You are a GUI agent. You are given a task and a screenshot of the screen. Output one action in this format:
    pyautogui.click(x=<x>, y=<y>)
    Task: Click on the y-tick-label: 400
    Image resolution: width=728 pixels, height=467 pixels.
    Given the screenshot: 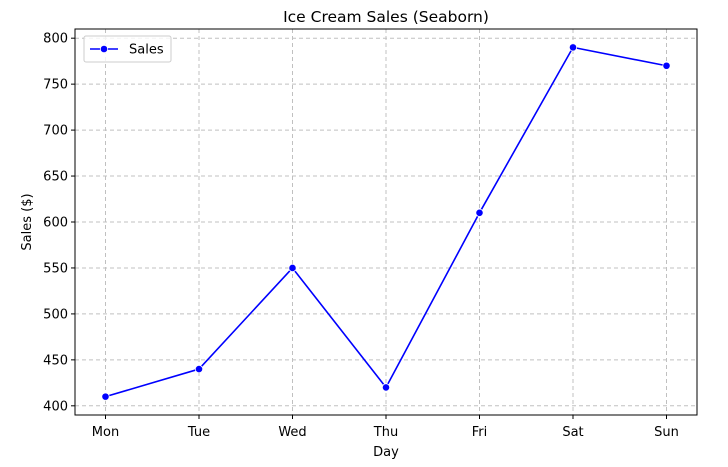 What is the action you would take?
    pyautogui.click(x=55, y=406)
    